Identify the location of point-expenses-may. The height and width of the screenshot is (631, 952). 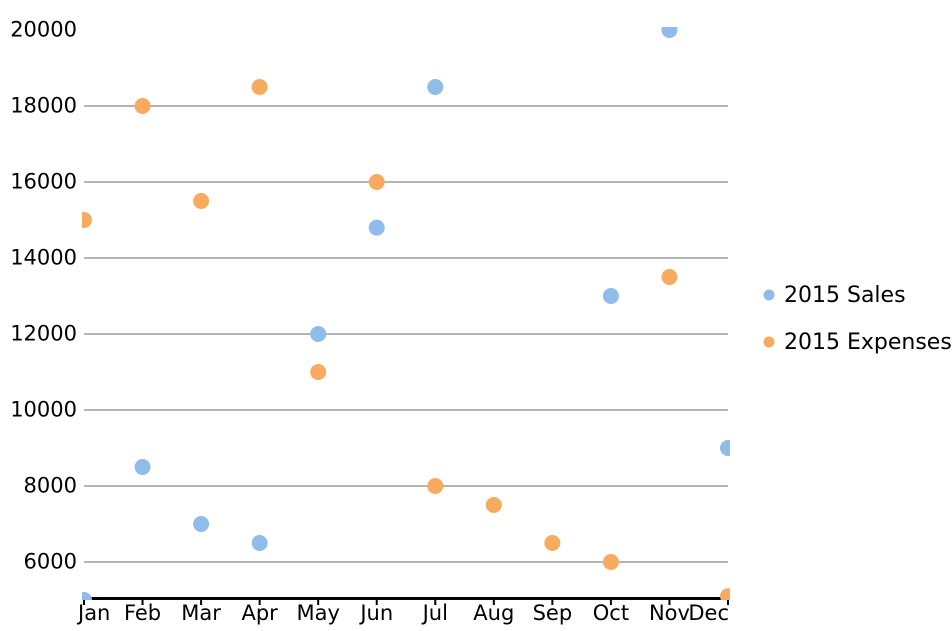
(318, 372).